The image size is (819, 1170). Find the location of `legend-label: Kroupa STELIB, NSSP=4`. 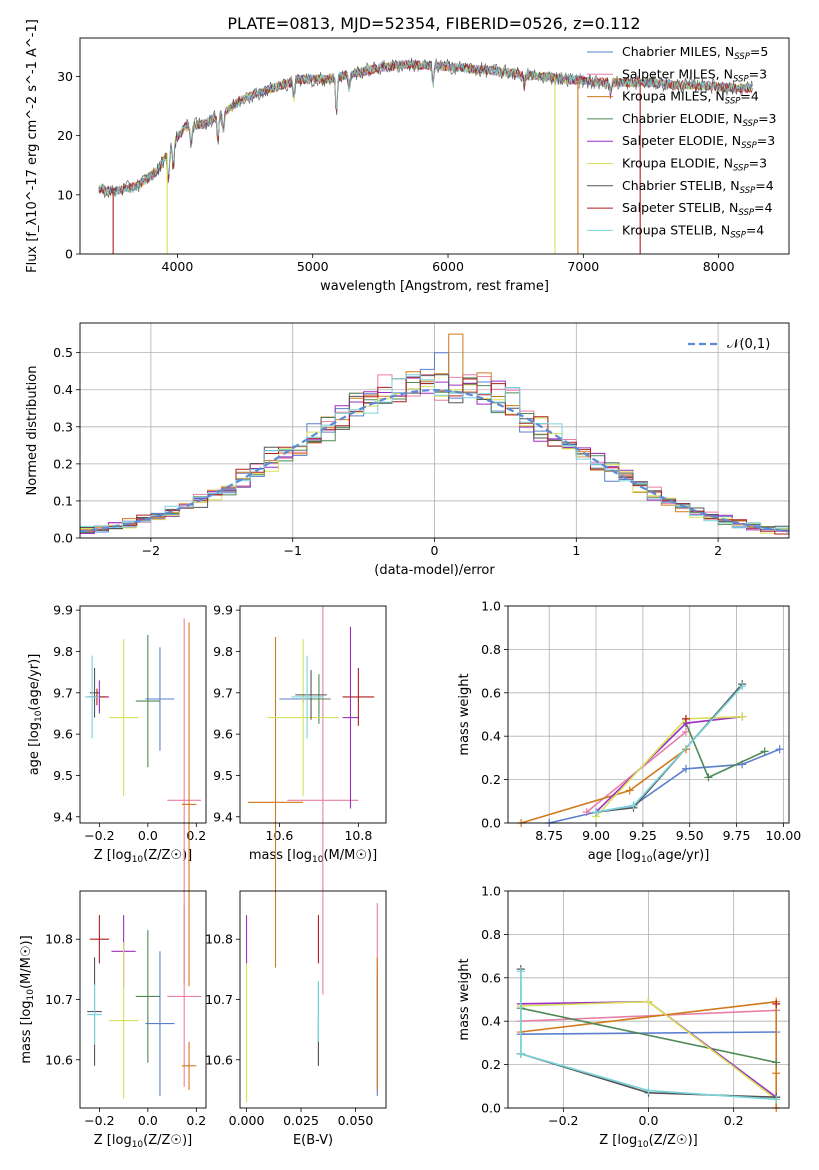

legend-label: Kroupa STELIB, NSSP=4 is located at coordinates (693, 231).